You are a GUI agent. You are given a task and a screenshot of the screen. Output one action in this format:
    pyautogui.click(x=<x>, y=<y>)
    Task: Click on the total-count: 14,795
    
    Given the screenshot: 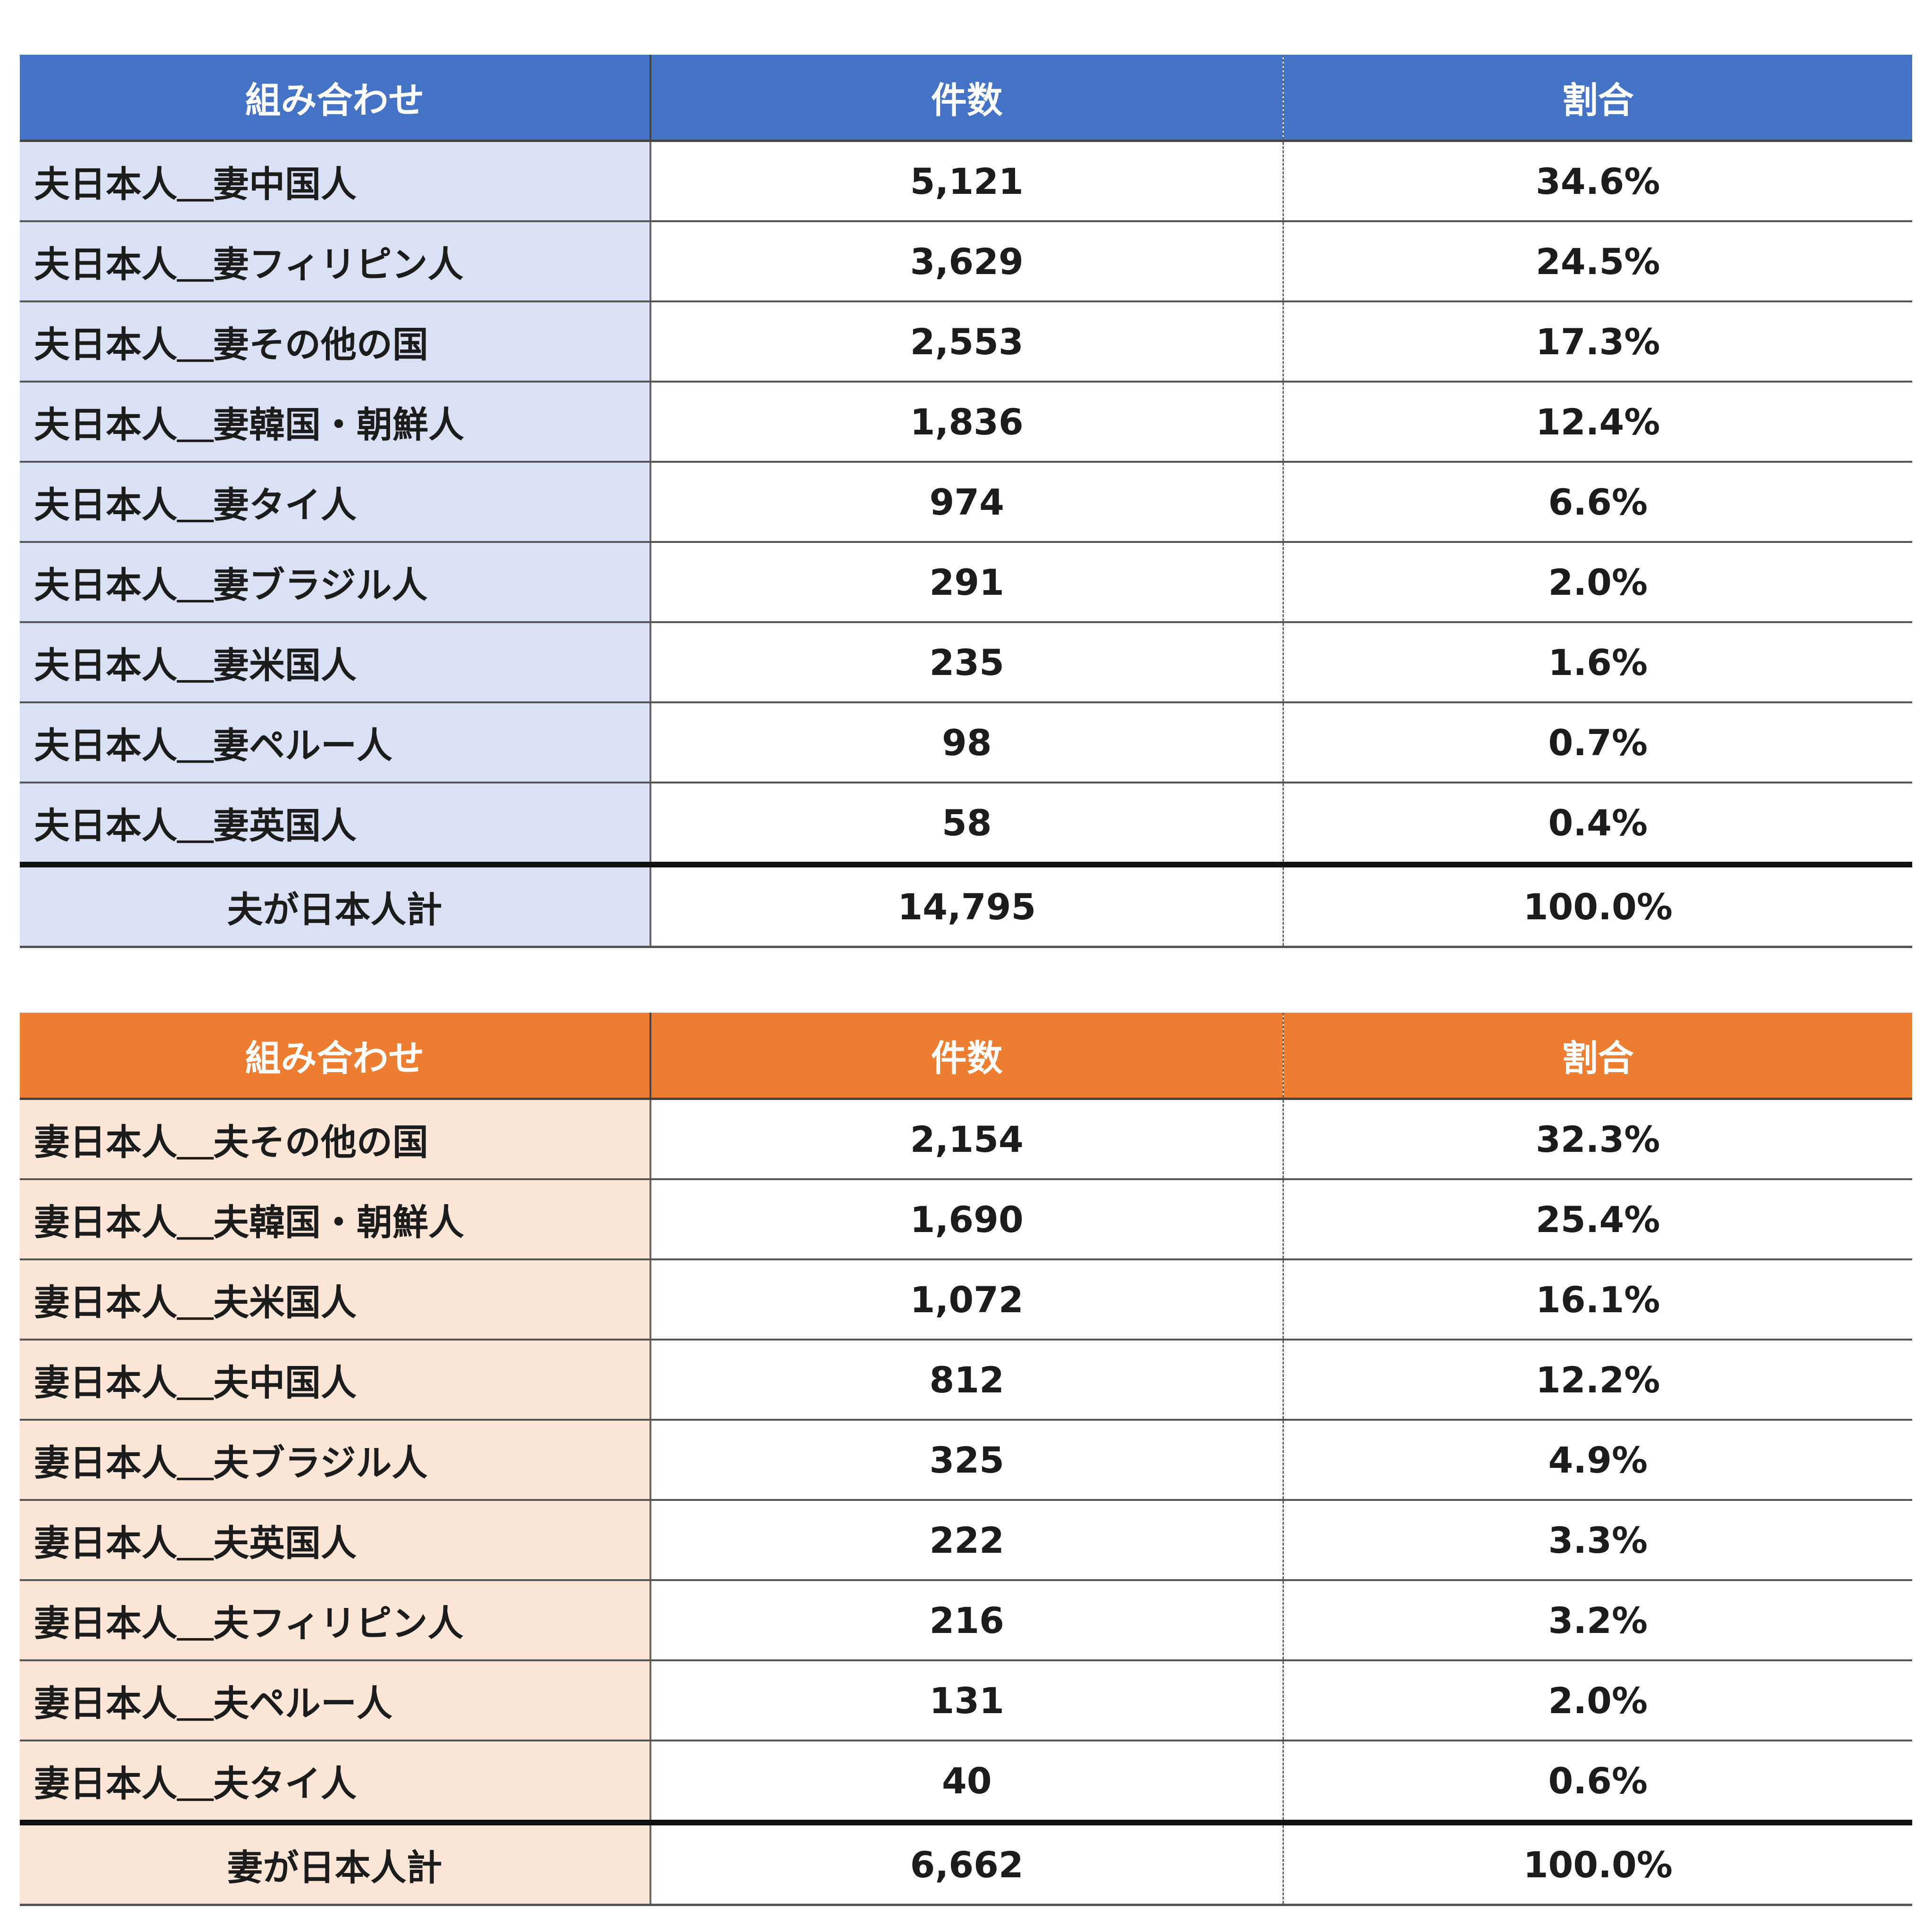 What is the action you would take?
    pyautogui.click(x=967, y=905)
    